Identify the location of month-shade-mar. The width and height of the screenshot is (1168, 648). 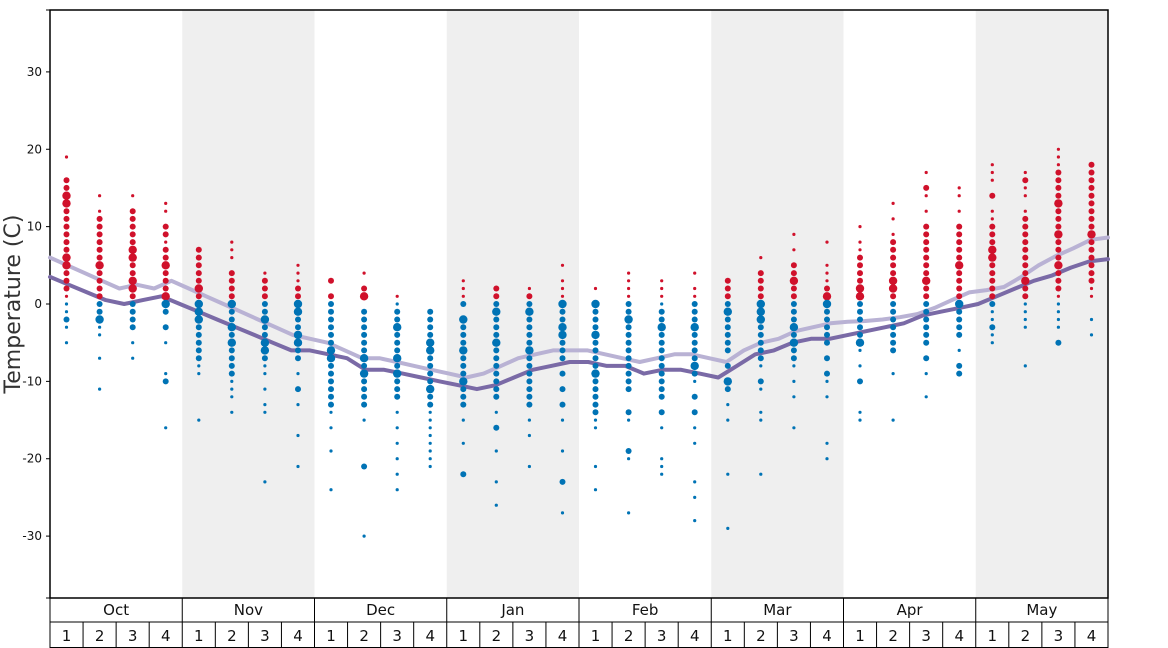
(777, 304).